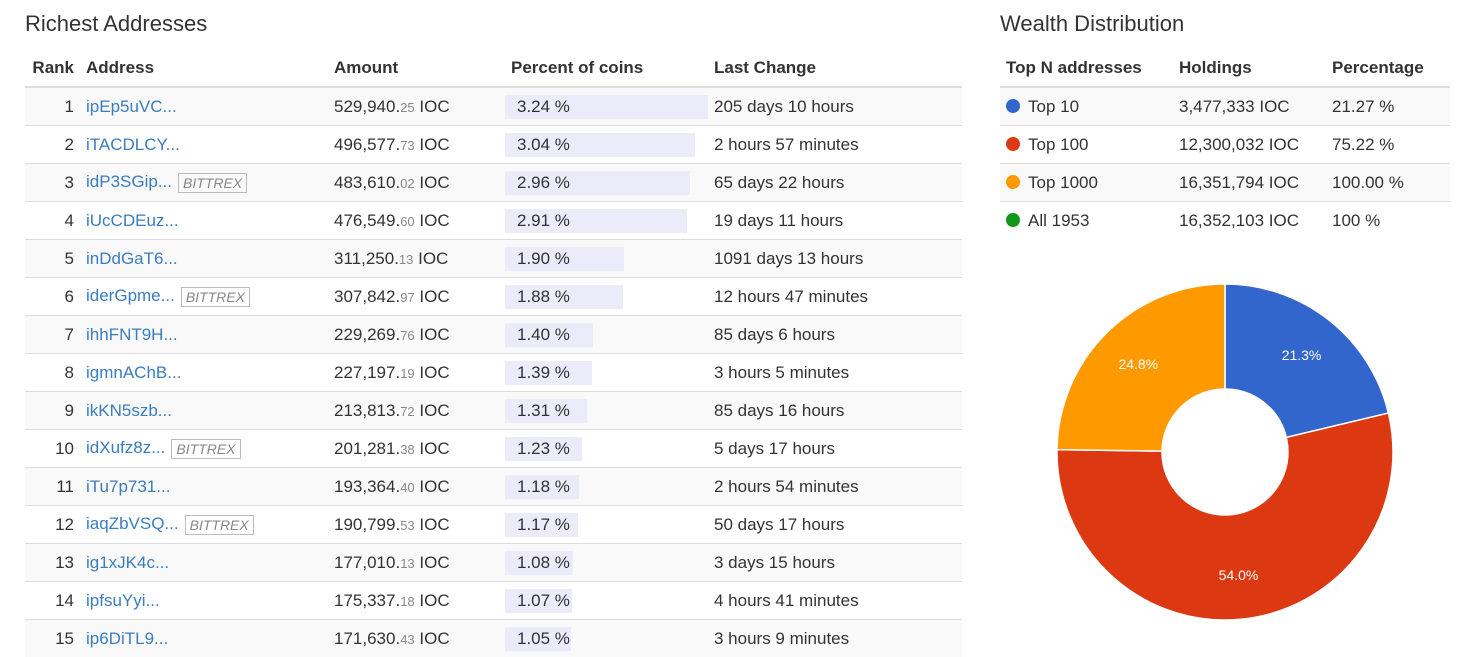  Describe the element at coordinates (606, 373) in the screenshot. I see `percent-cell: 1.39 %` at that location.